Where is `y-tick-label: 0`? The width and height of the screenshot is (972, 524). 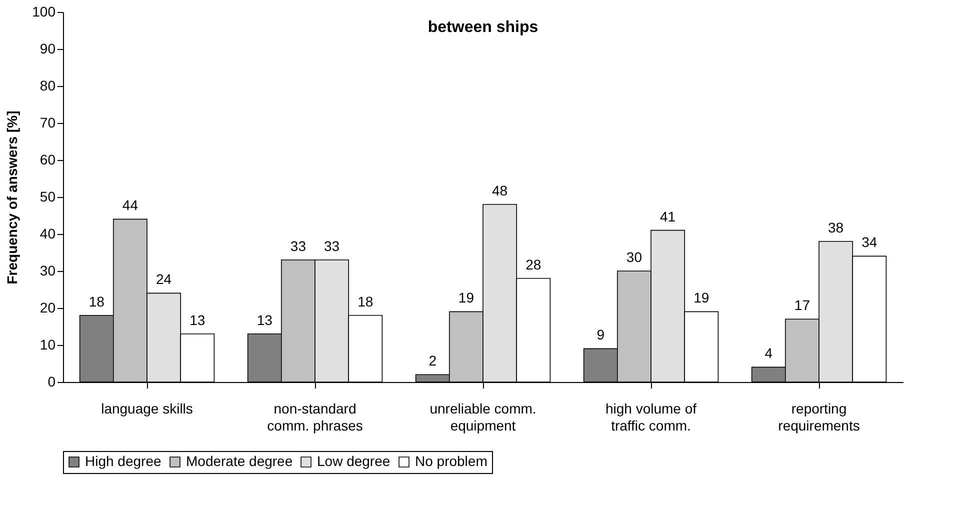
y-tick-label: 0 is located at coordinates (52, 382).